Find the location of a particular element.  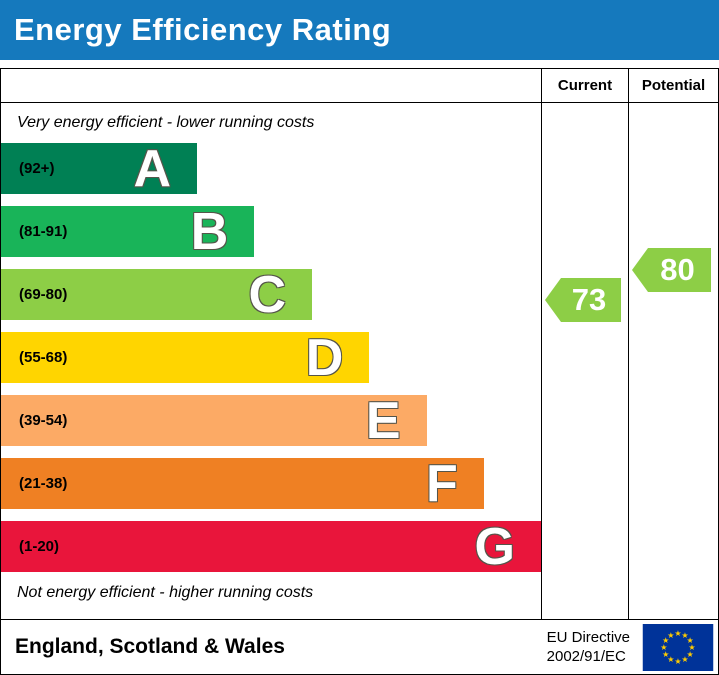

potential-column-header: Potential is located at coordinates (673, 85).